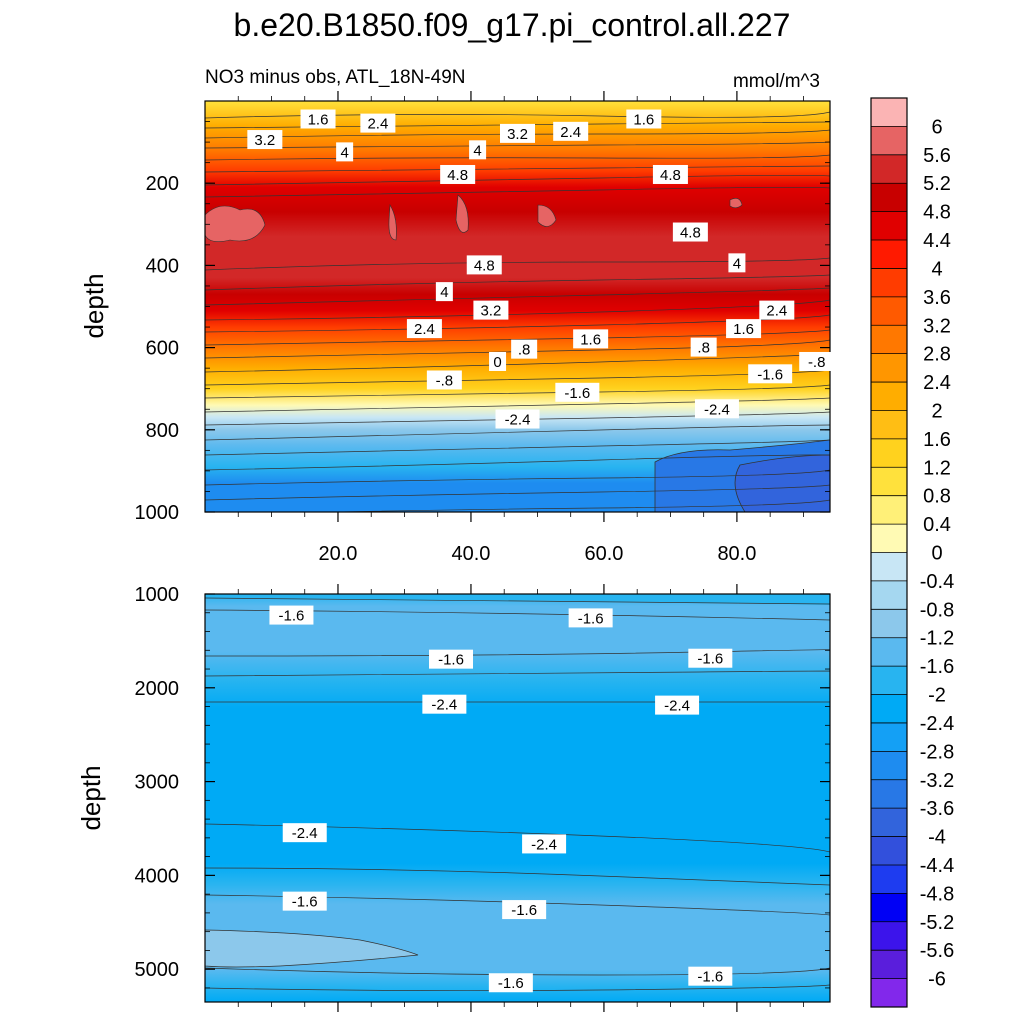 Image resolution: width=1024 pixels, height=1024 pixels. Describe the element at coordinates (736, 554) in the screenshot. I see `x-tick-label: 80.0` at that location.